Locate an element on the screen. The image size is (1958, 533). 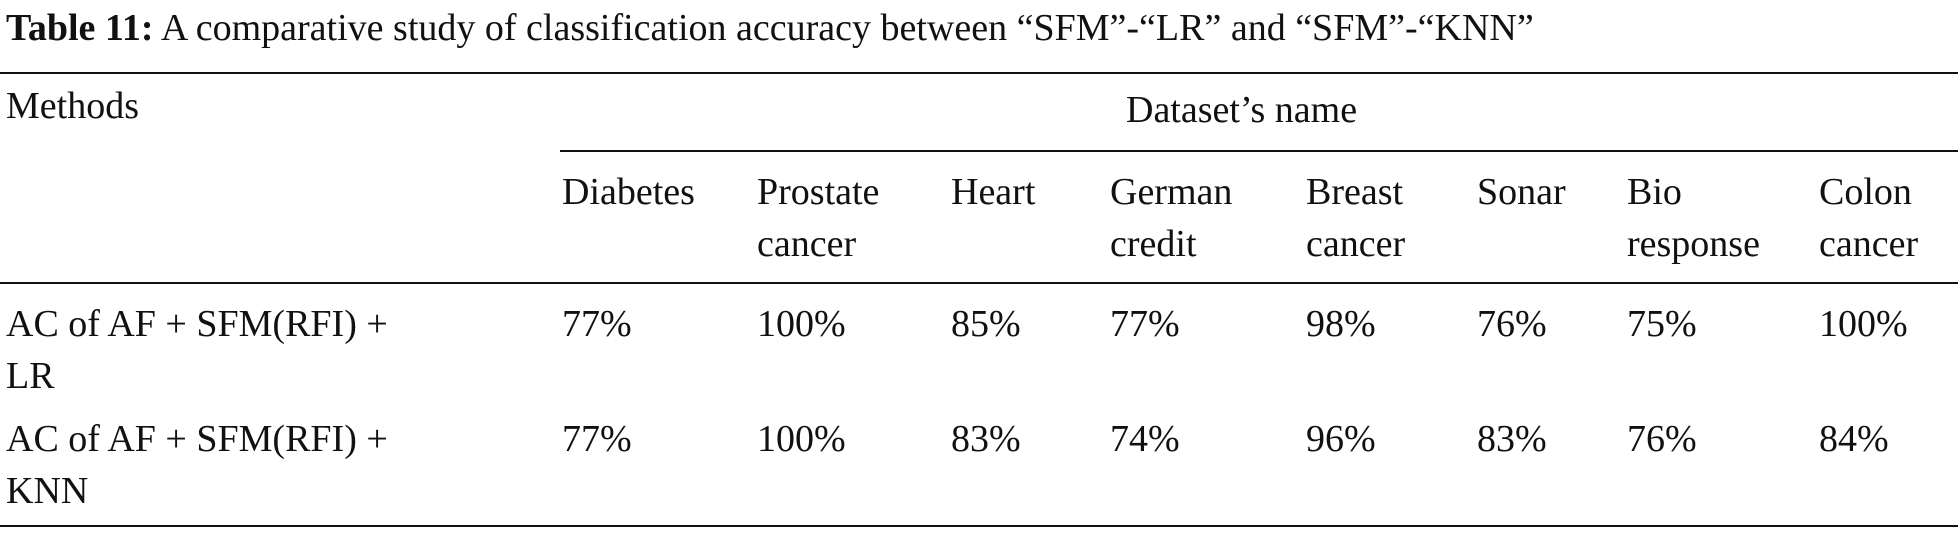
group-rule is located at coordinates (1259, 151).